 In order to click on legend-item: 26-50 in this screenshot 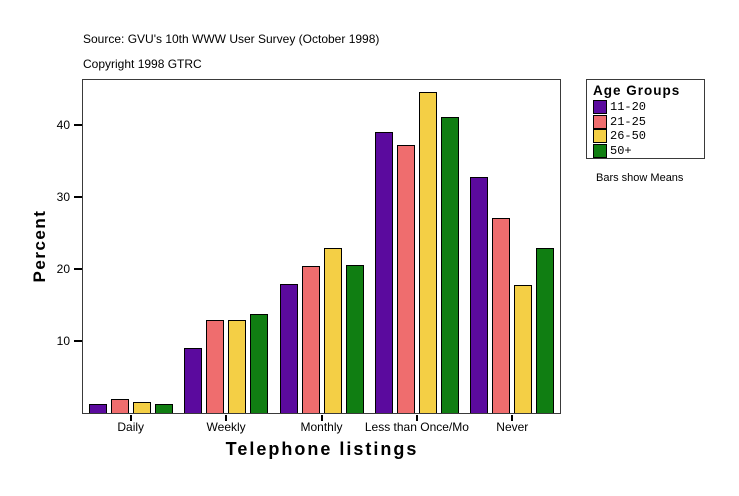, I will do `click(648, 136)`.